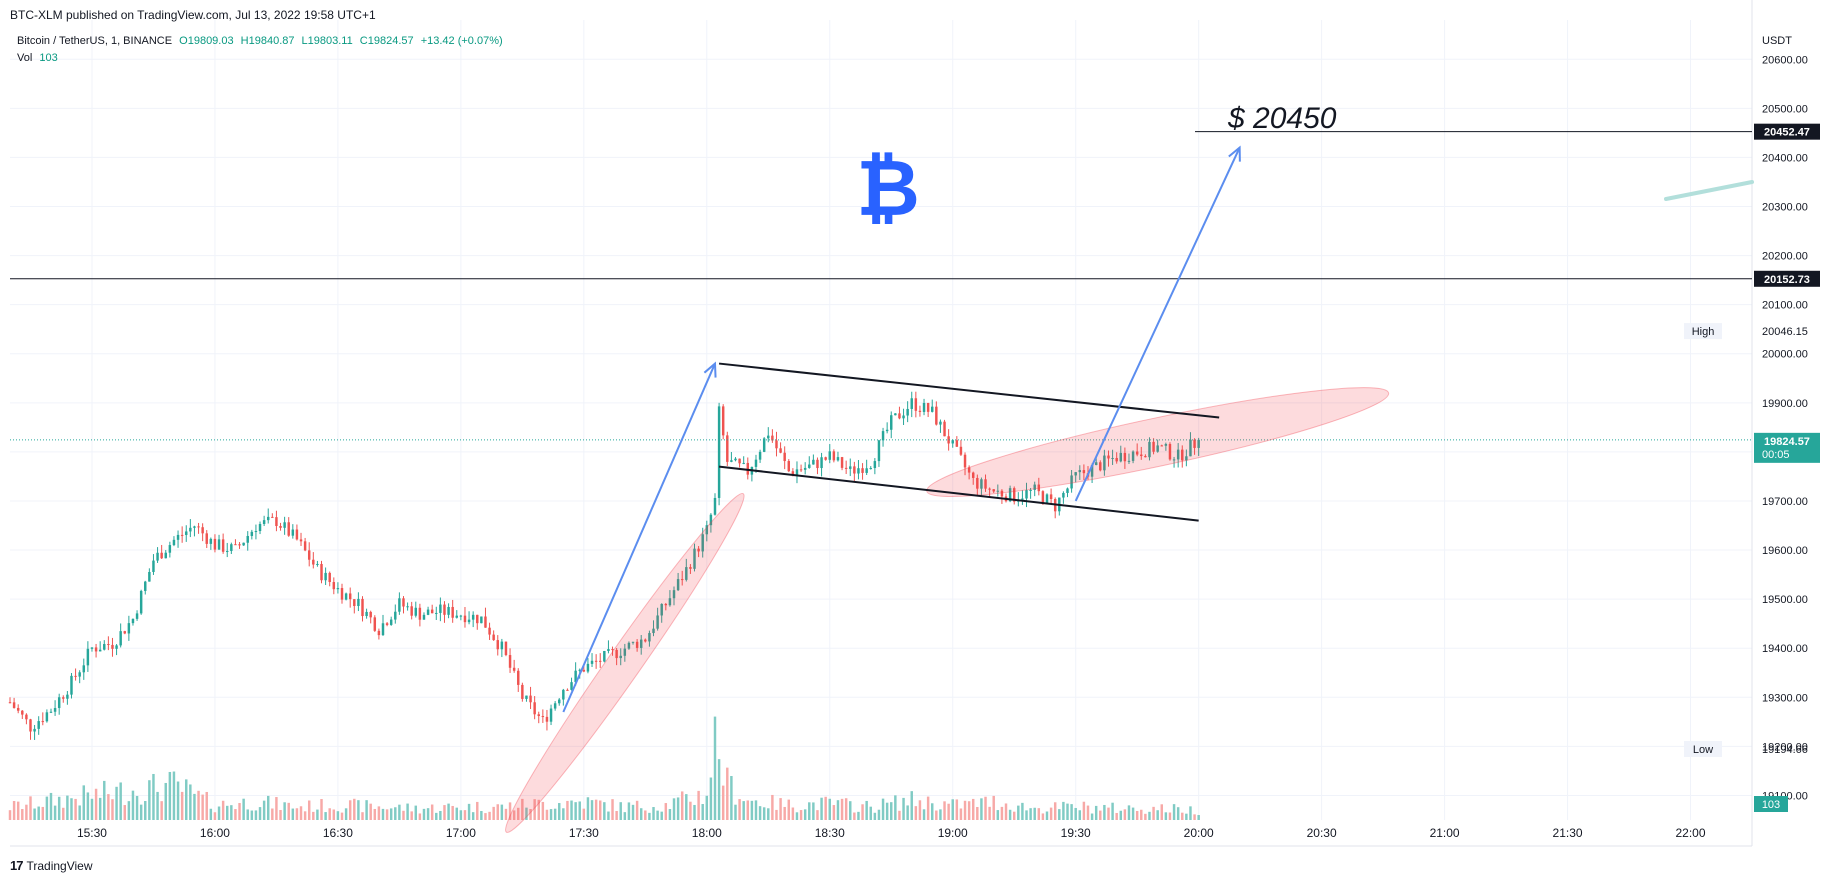  Describe the element at coordinates (17, 865) in the screenshot. I see `tradingview-logo-icon: 17` at that location.